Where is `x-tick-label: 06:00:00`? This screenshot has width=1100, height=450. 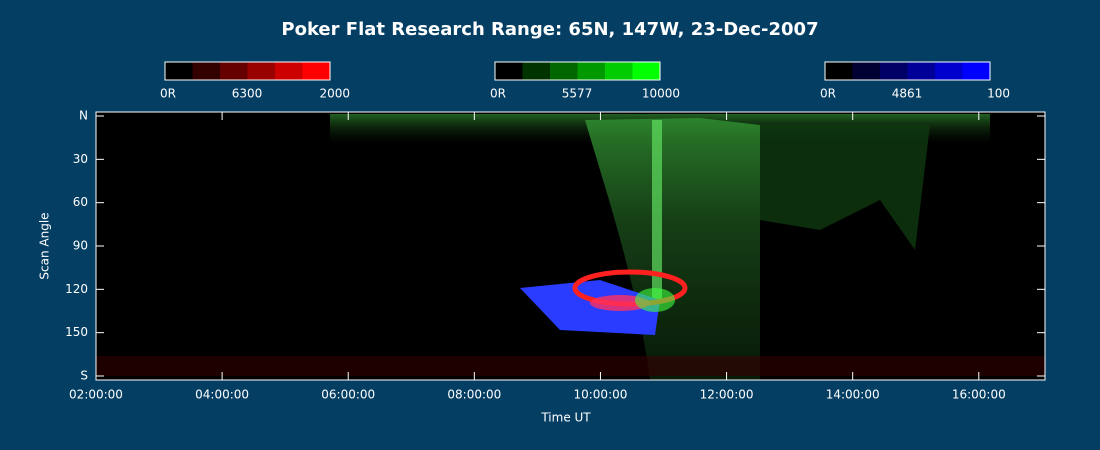
x-tick-label: 06:00:00 is located at coordinates (348, 395).